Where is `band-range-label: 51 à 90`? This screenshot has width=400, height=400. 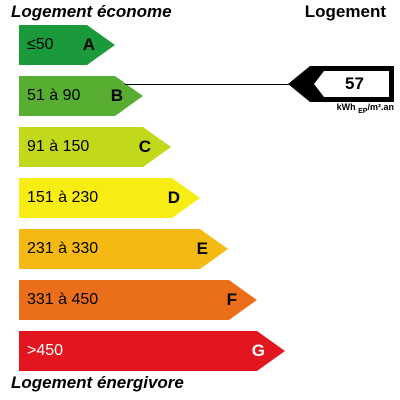 band-range-label: 51 à 90 is located at coordinates (54, 95).